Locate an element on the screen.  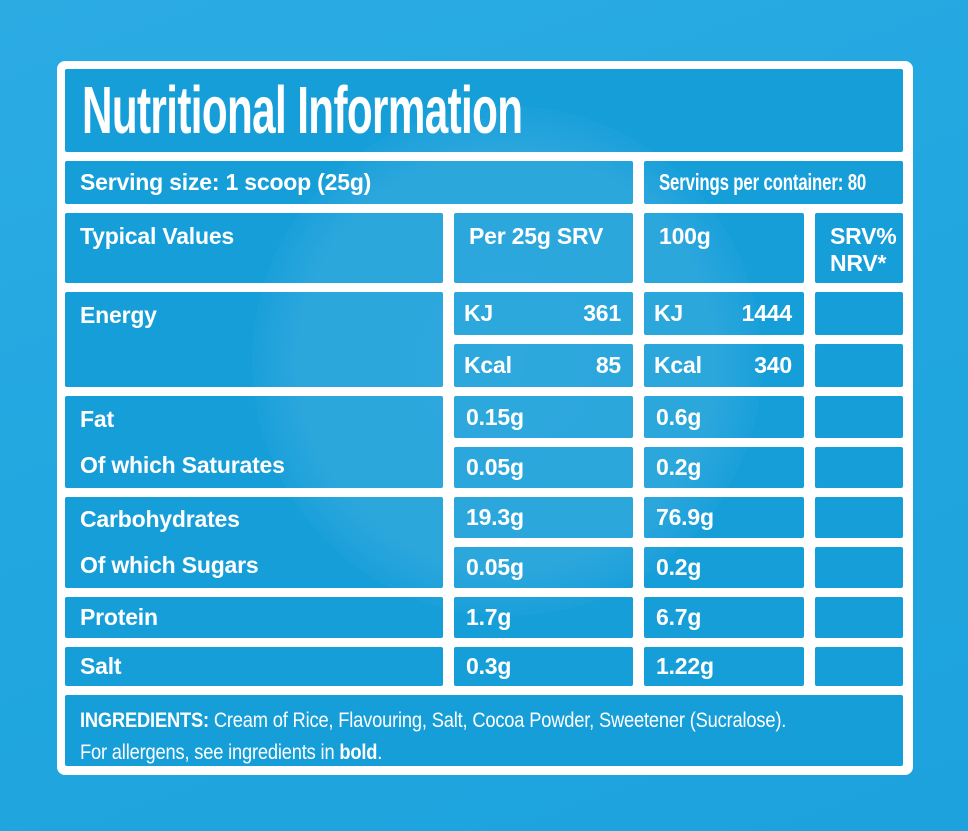
sugars-100g-value: 0.2g is located at coordinates (679, 567).